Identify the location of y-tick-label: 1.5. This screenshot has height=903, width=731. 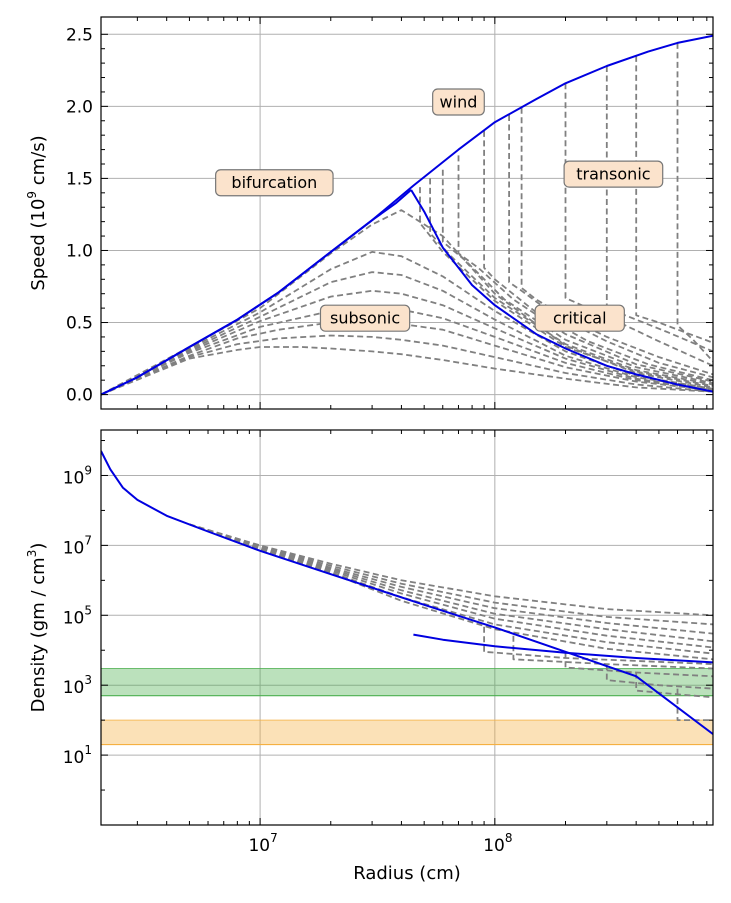
(79, 179).